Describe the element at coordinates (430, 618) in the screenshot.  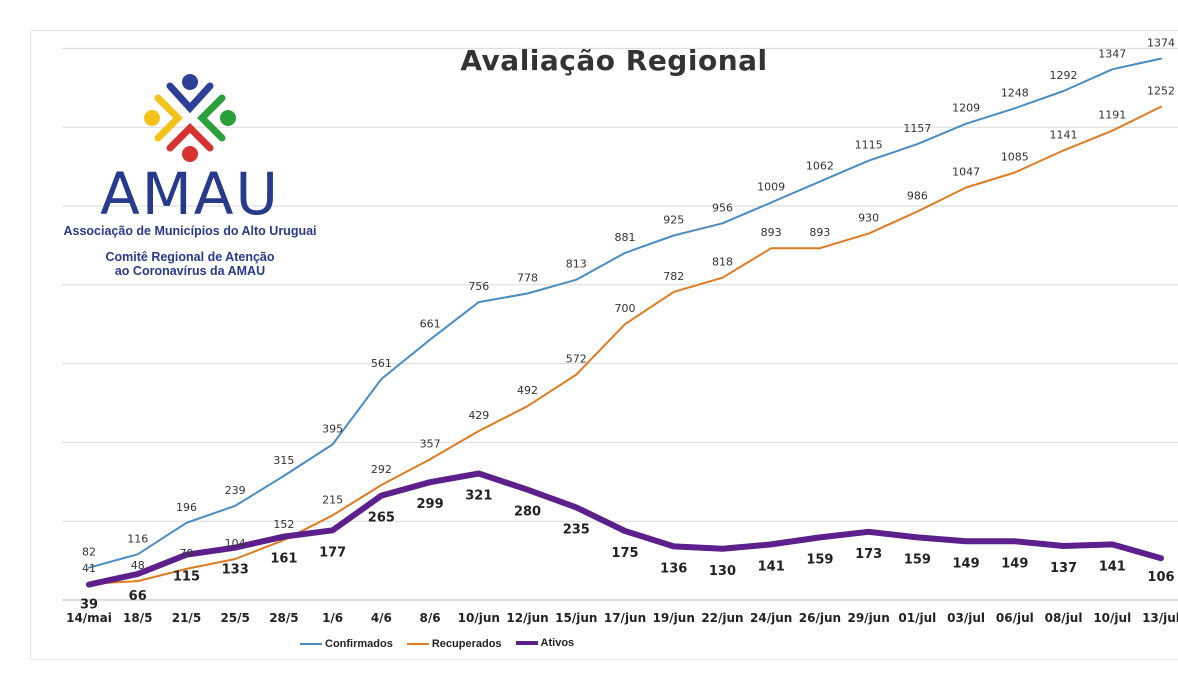
I see `x-tick-label: 8/6` at that location.